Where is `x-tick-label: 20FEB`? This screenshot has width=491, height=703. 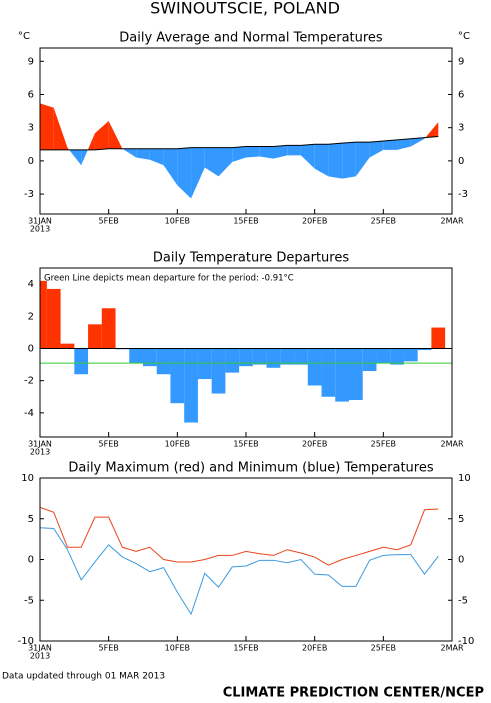 x-tick-label: 20FEB is located at coordinates (314, 221).